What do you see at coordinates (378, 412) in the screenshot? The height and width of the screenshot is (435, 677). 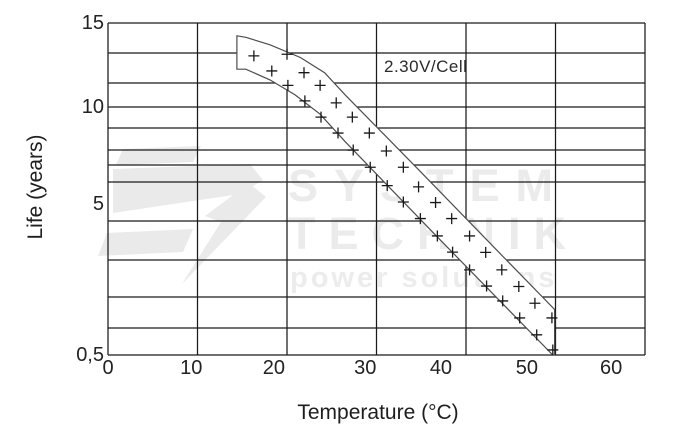 I see `x-axis-title: Temperature (°C)` at bounding box center [378, 412].